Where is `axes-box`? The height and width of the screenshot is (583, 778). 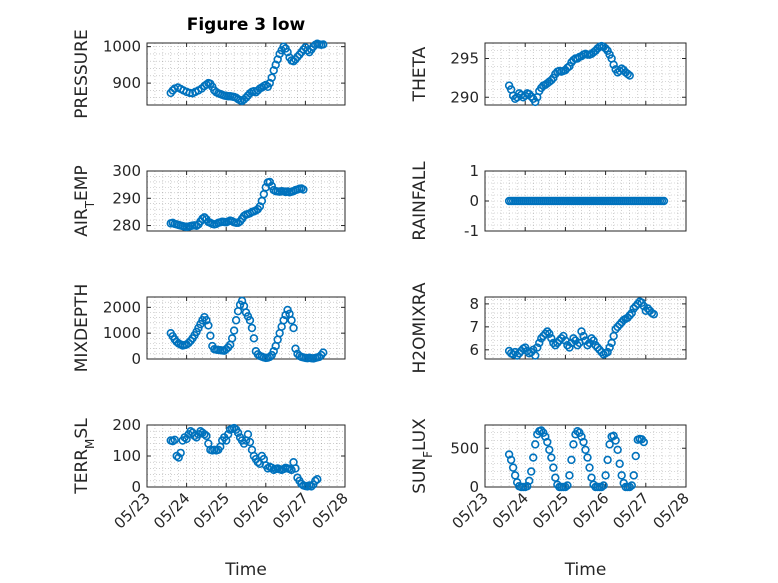
axes-box is located at coordinates (246, 201).